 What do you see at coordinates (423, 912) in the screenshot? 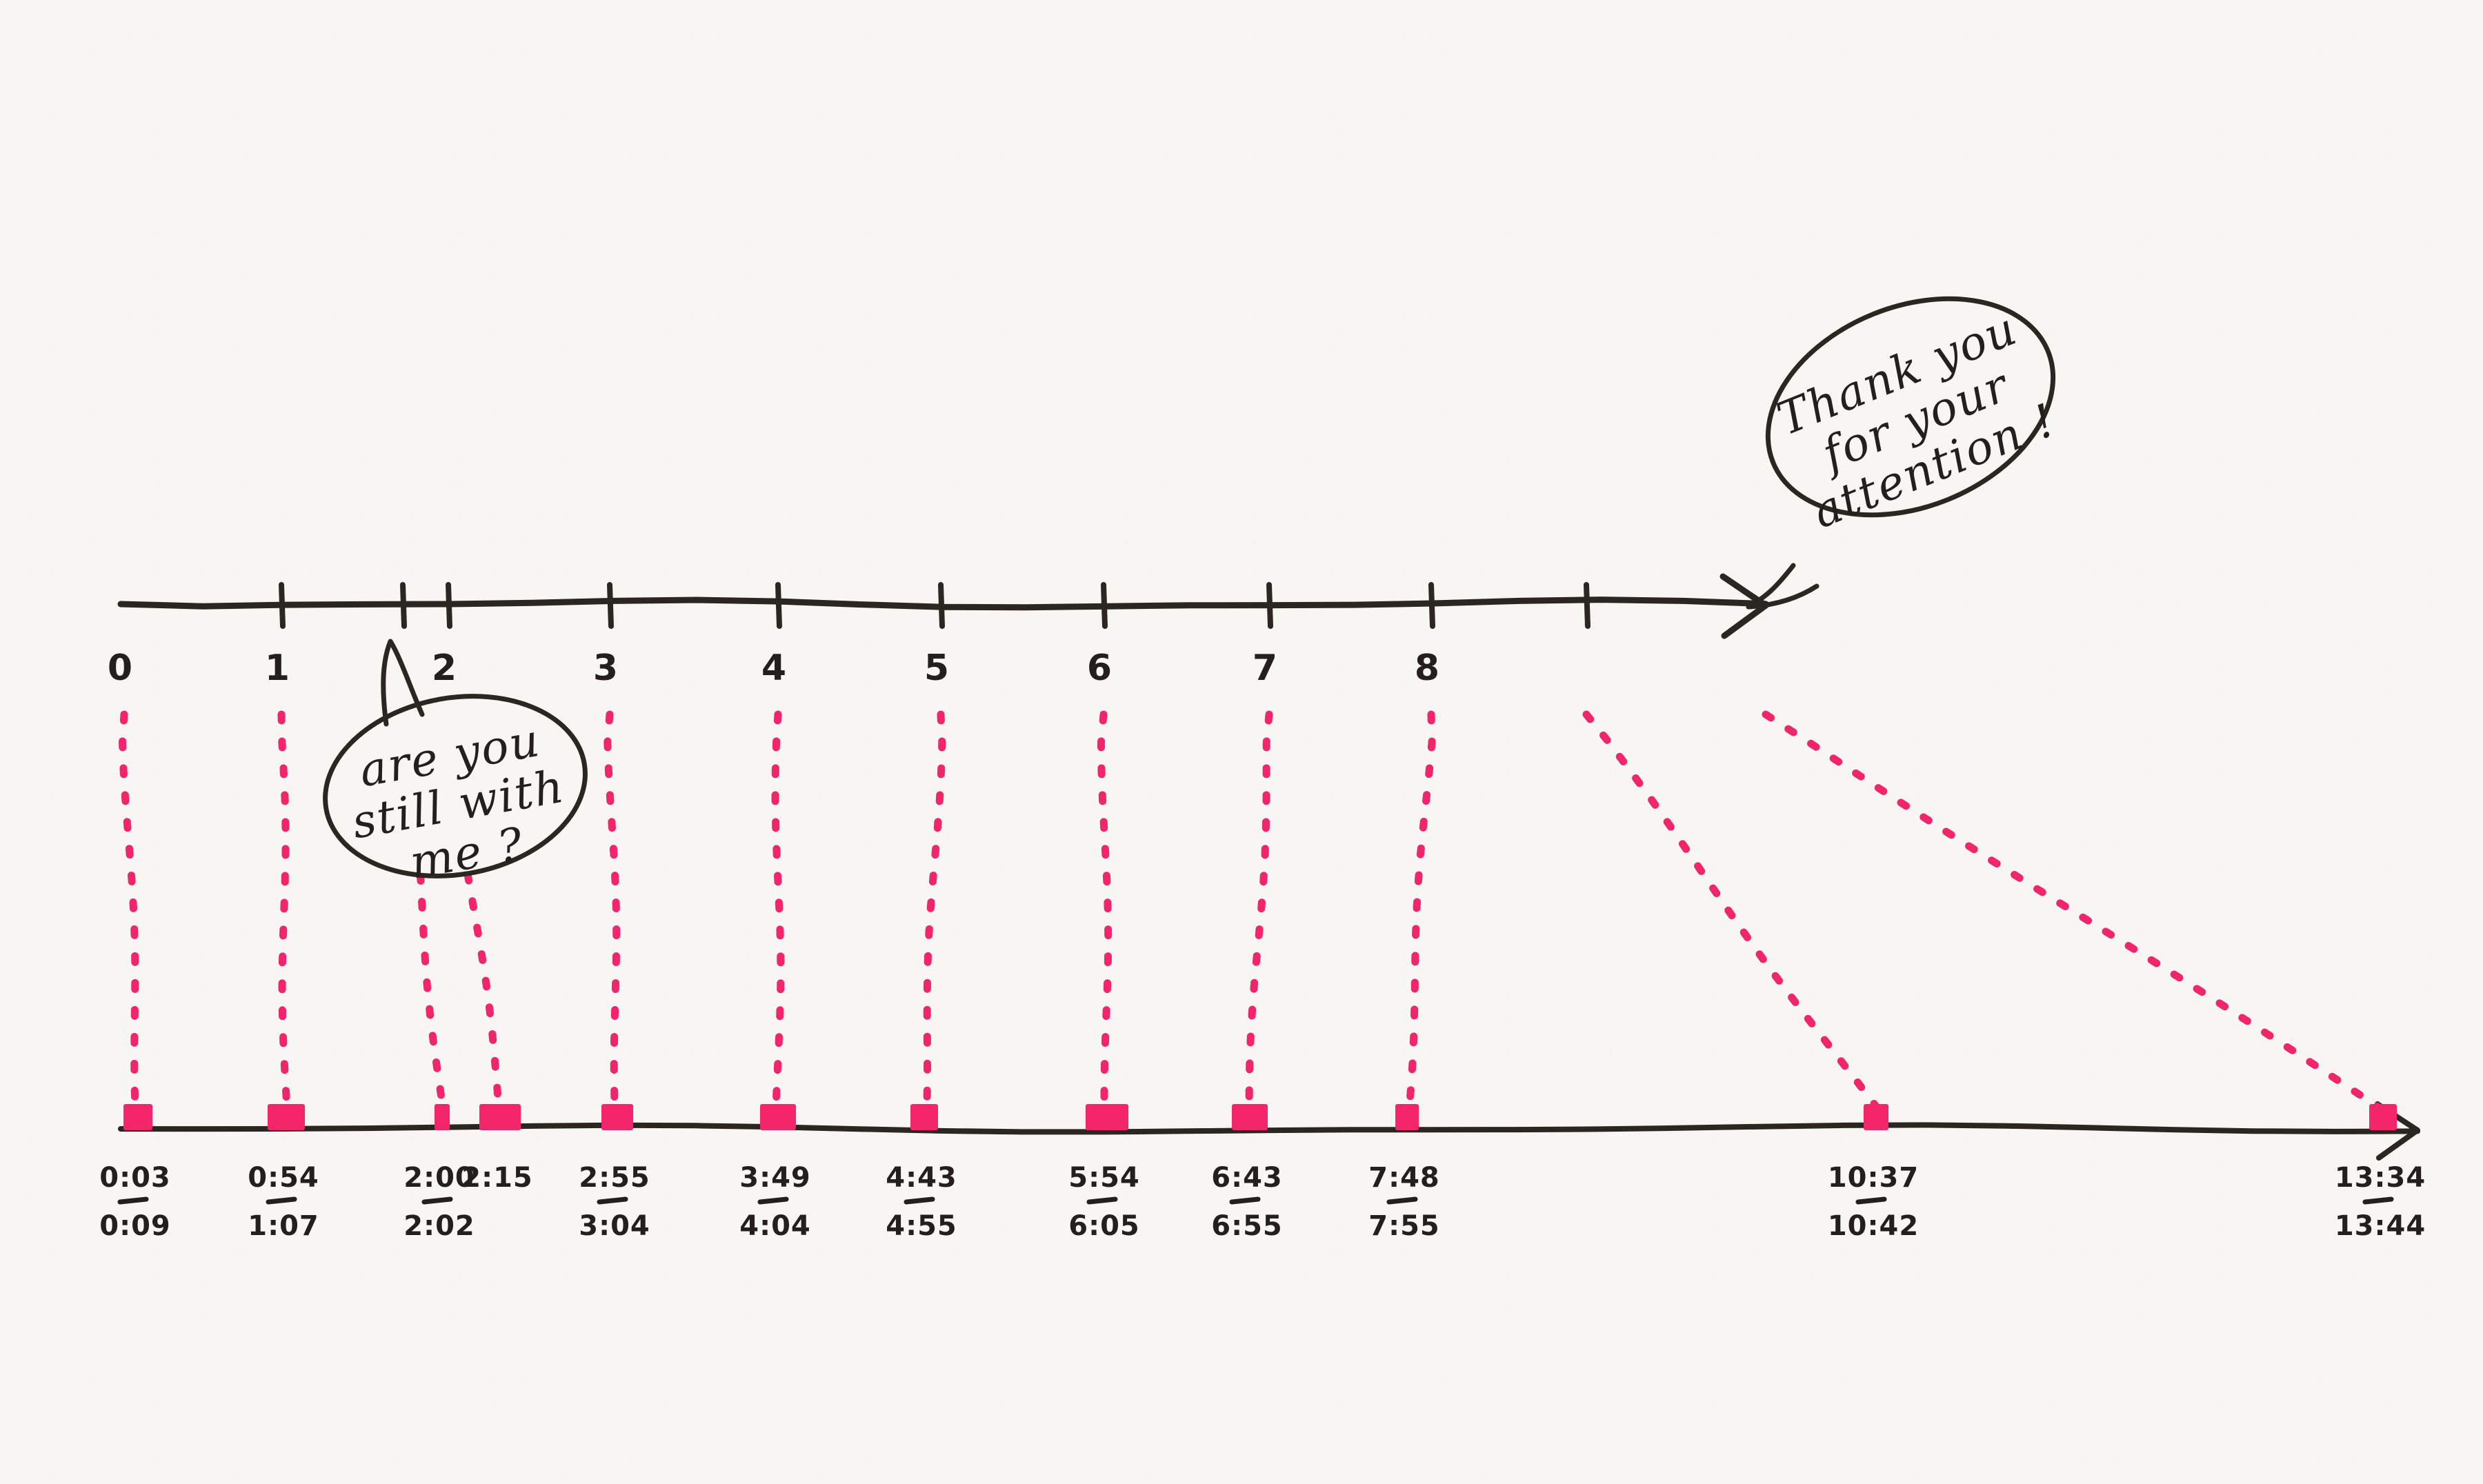
I see `leader-line-e2` at bounding box center [423, 912].